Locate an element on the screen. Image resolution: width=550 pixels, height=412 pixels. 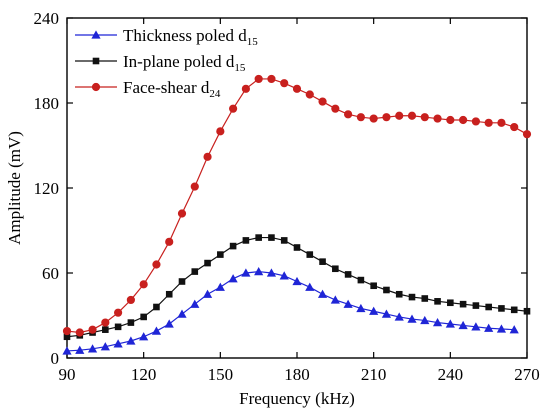
y-tick-label: 0 is located at coordinates (55, 358).